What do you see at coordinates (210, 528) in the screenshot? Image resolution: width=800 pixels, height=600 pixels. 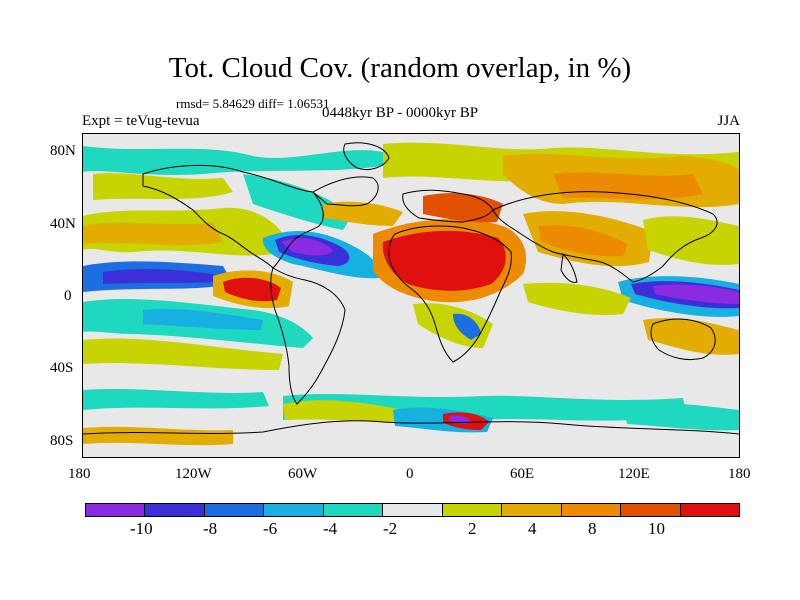 I see `colorbar-label: -8` at bounding box center [210, 528].